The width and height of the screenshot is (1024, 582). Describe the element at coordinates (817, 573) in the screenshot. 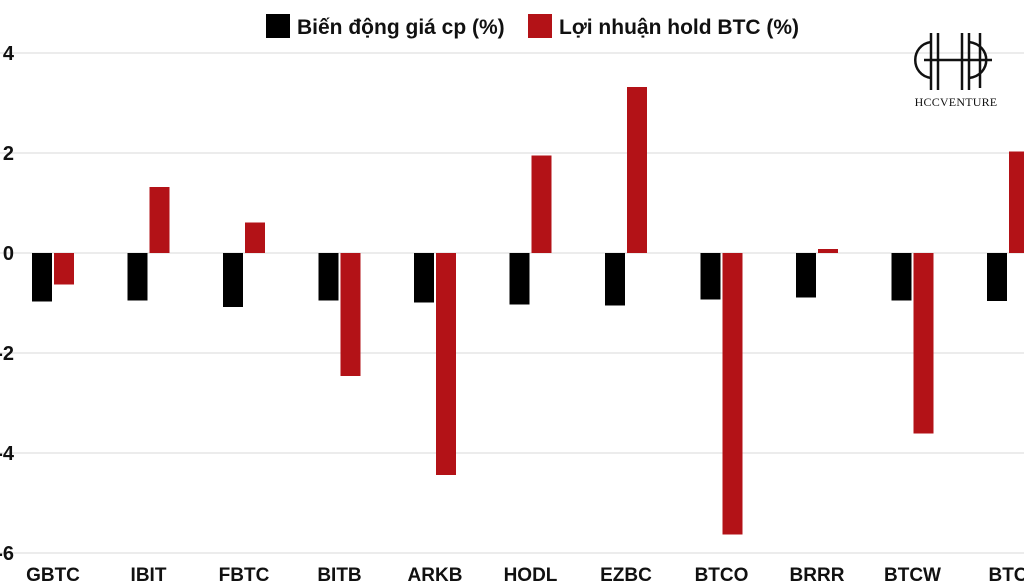

I see `x-category-label: BRRR` at that location.